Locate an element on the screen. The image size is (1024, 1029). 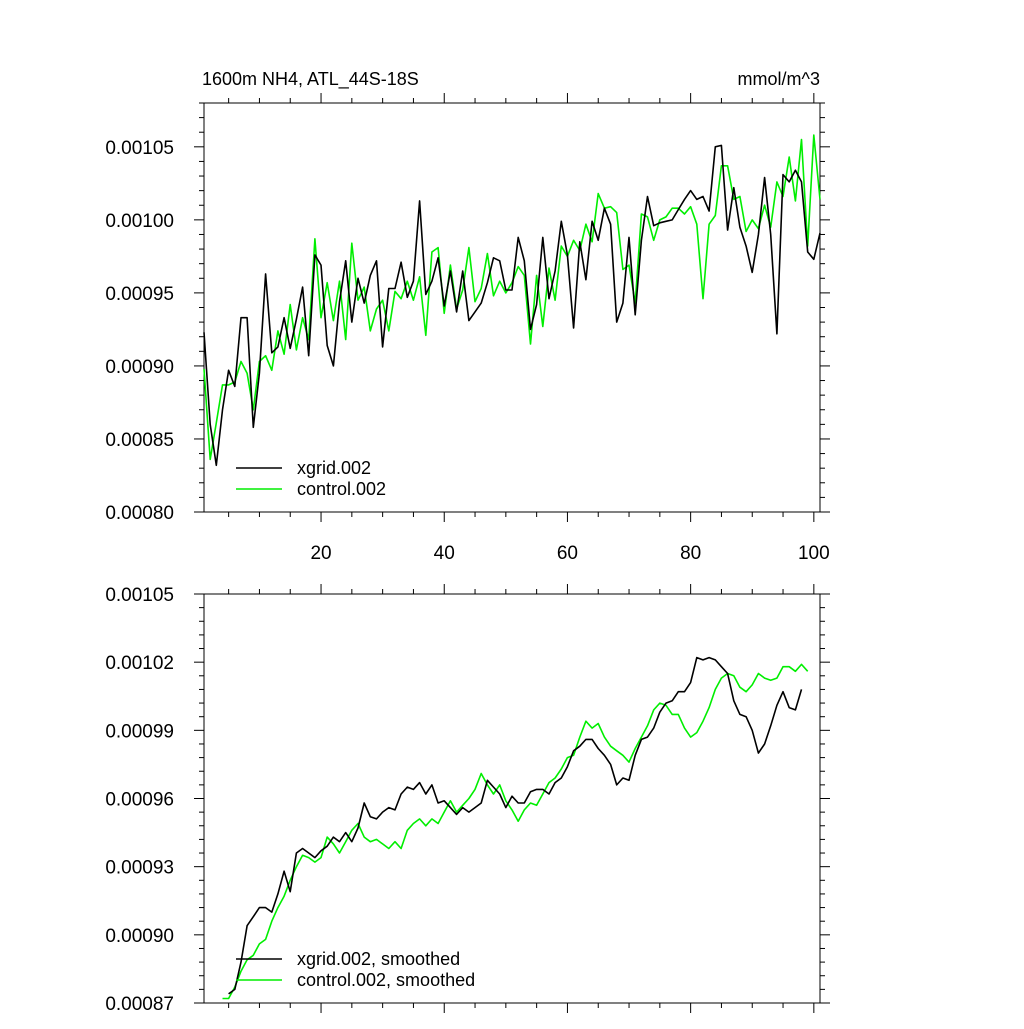
y-tick-label: 0.00099 is located at coordinates (139, 731).